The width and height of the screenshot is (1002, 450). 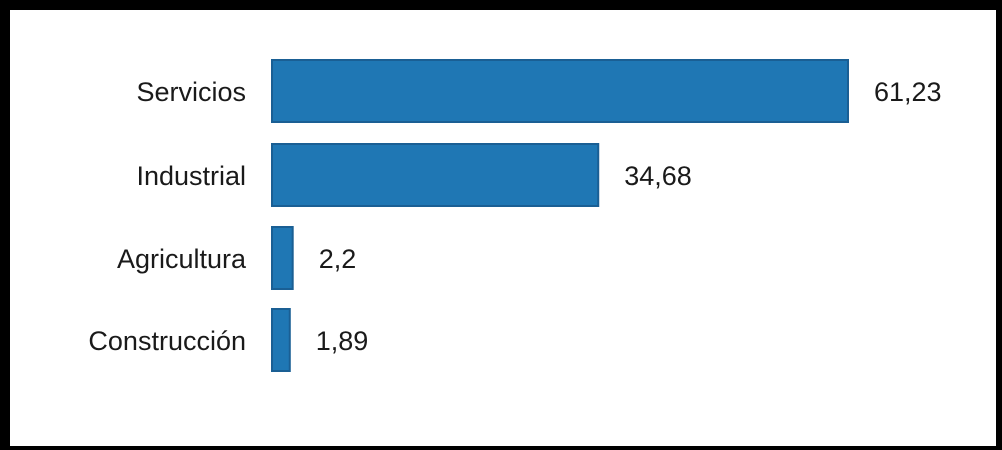 What do you see at coordinates (658, 176) in the screenshot?
I see `value-label-industrial: 34,68` at bounding box center [658, 176].